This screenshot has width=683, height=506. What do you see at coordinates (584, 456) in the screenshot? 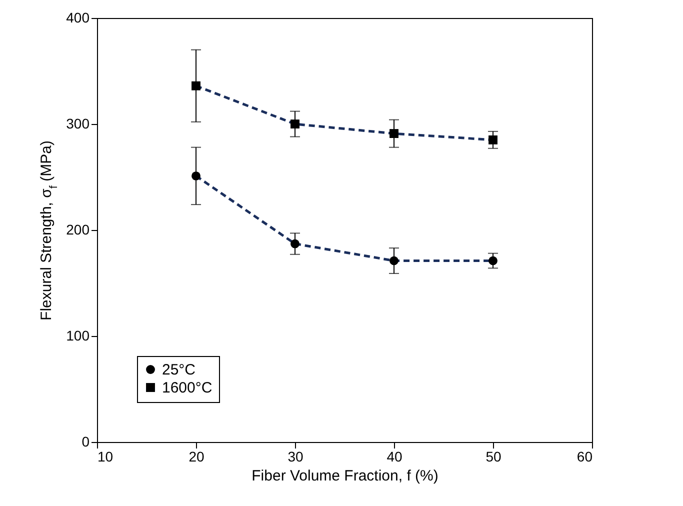
I see `x-tick-label: 60` at bounding box center [584, 456].